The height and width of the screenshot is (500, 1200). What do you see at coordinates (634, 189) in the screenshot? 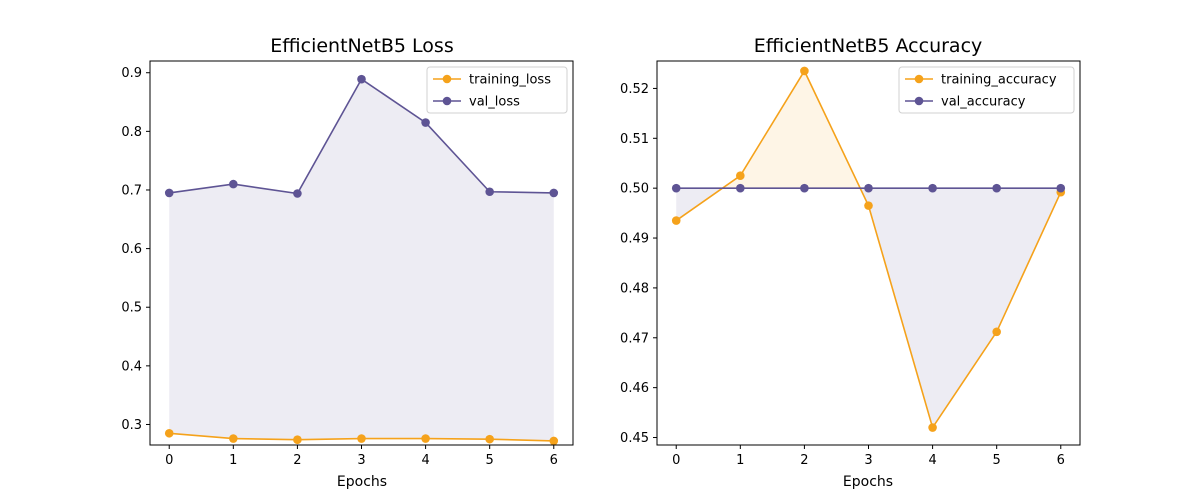
I see `y-tick-label: 0.50` at bounding box center [634, 189].